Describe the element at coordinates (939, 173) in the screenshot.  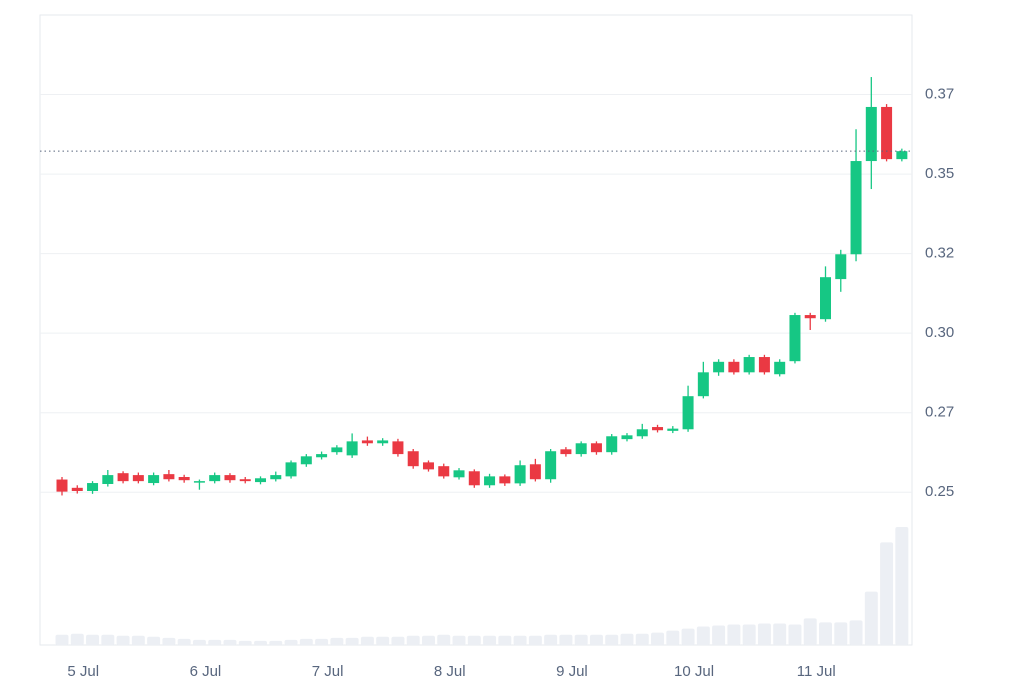
I see `y-tick-label: 0.35` at that location.